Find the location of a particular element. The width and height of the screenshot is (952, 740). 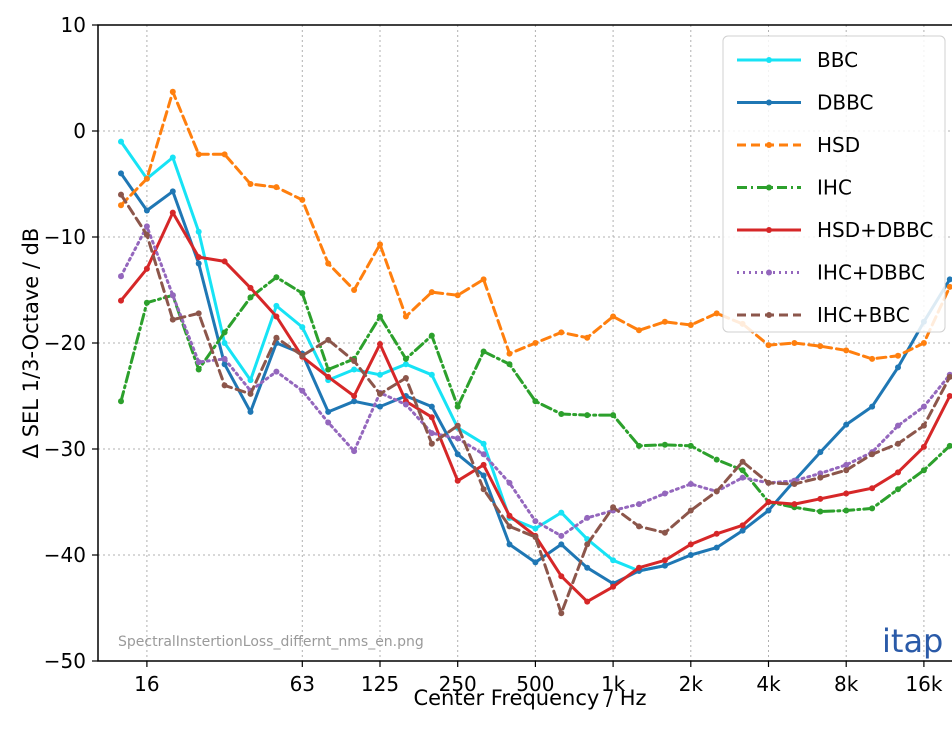

x-tick-label: 8k is located at coordinates (846, 684).